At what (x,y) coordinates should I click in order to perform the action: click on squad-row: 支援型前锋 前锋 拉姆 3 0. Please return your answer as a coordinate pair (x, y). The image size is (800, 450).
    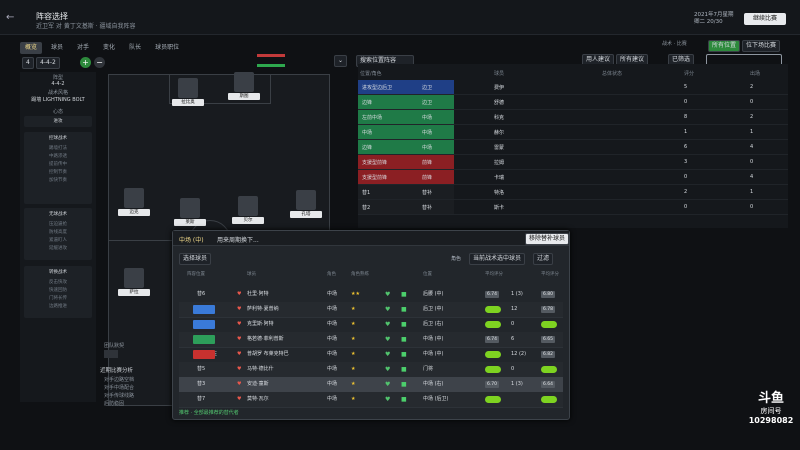
    Looking at the image, I should click on (573, 162).